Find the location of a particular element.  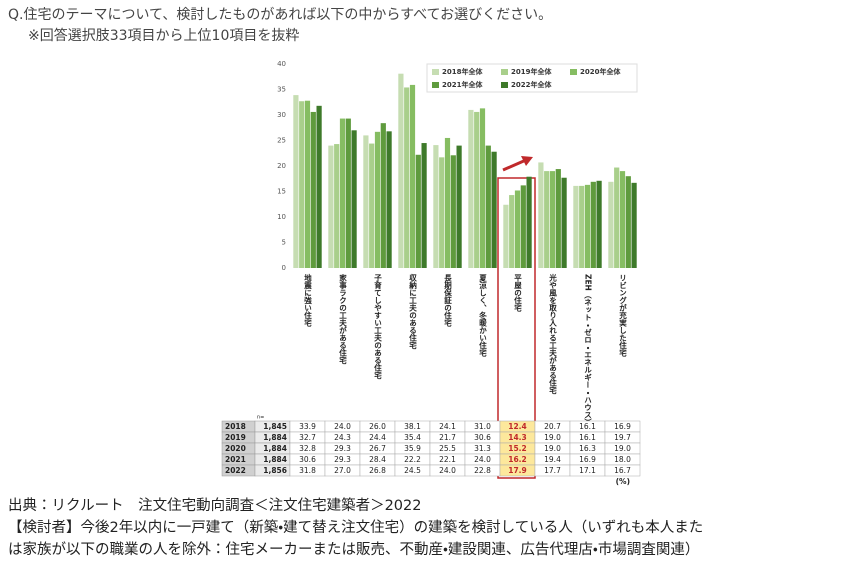

cell-value: 18.0 is located at coordinates (622, 459).